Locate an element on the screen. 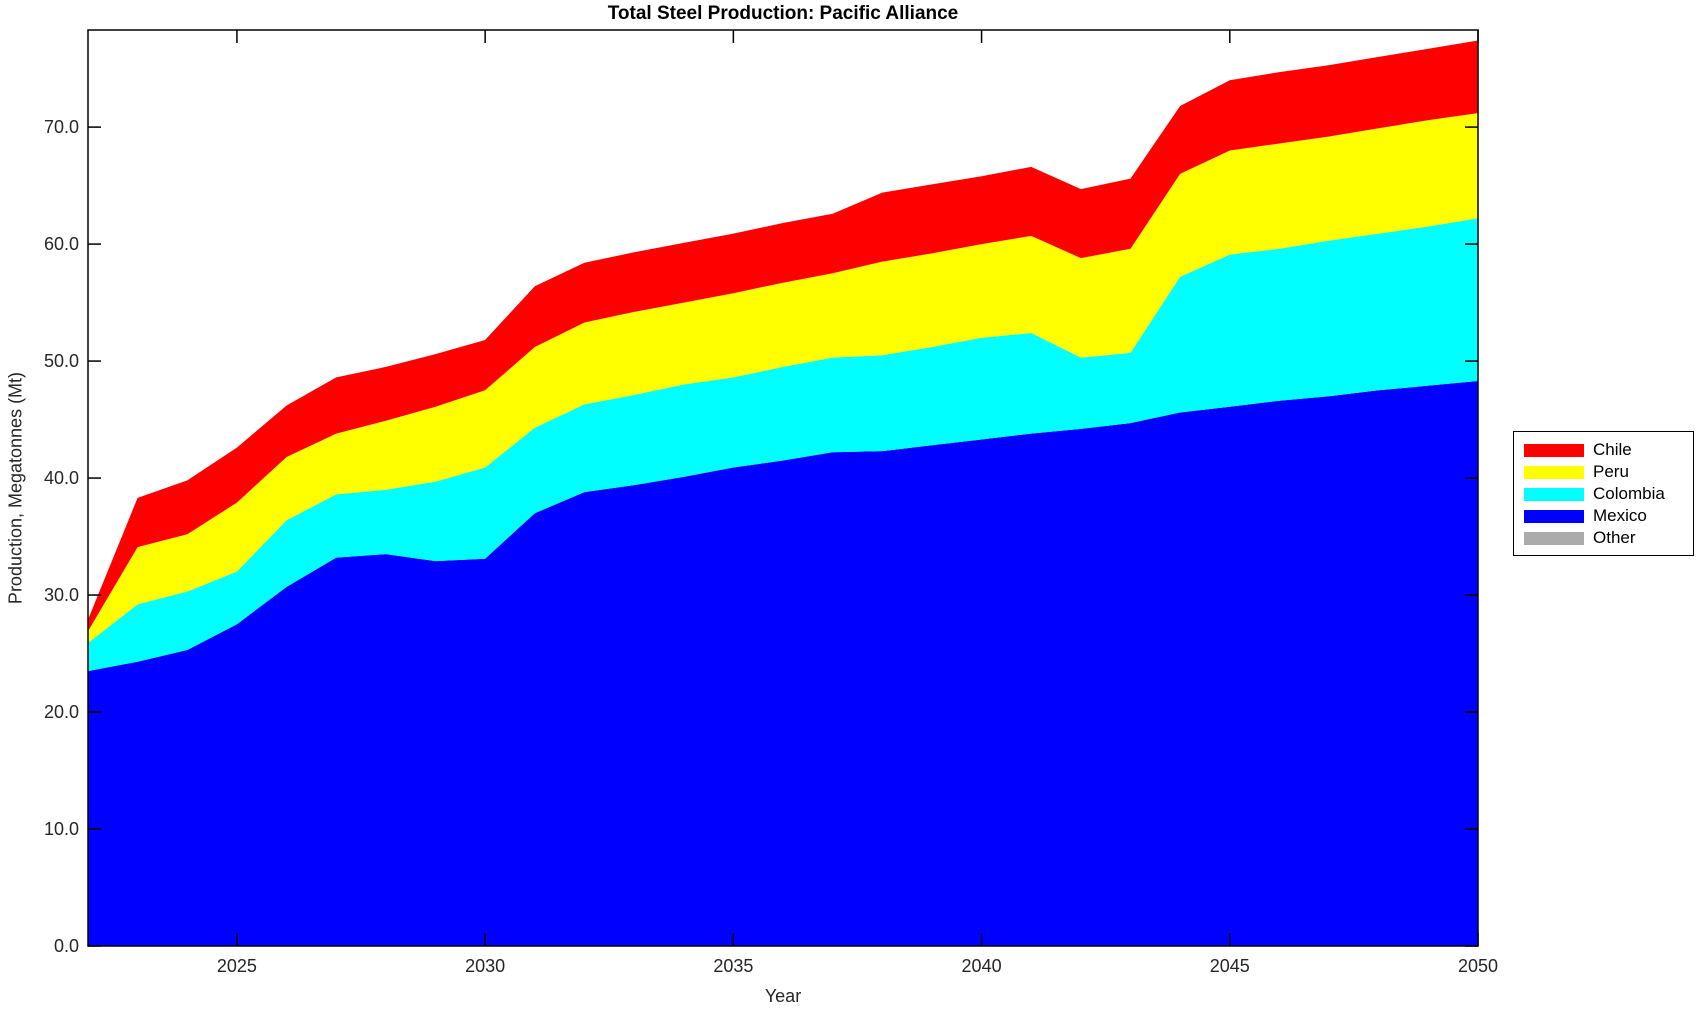 The width and height of the screenshot is (1696, 1021). legend-label: Mexico is located at coordinates (1620, 515).